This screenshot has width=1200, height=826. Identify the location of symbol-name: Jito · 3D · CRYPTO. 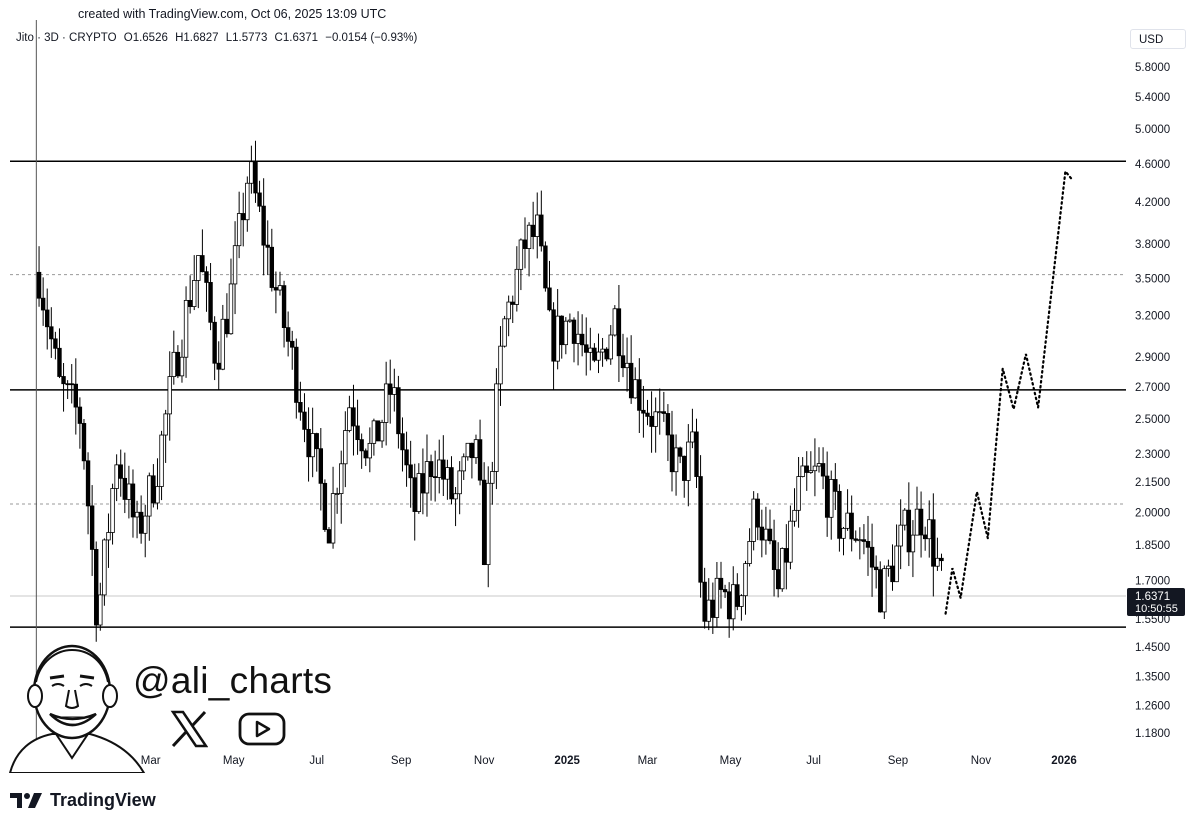
(66, 38).